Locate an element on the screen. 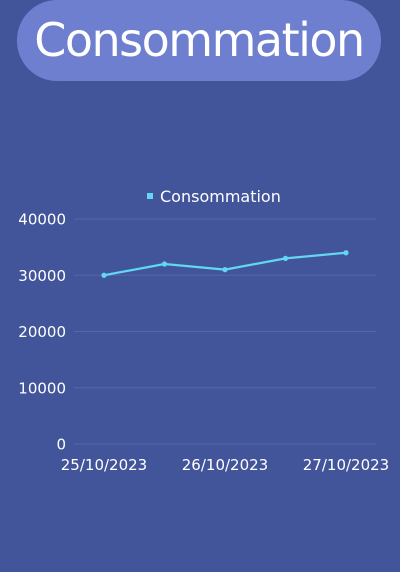  legend-label: Consommation is located at coordinates (220, 196).